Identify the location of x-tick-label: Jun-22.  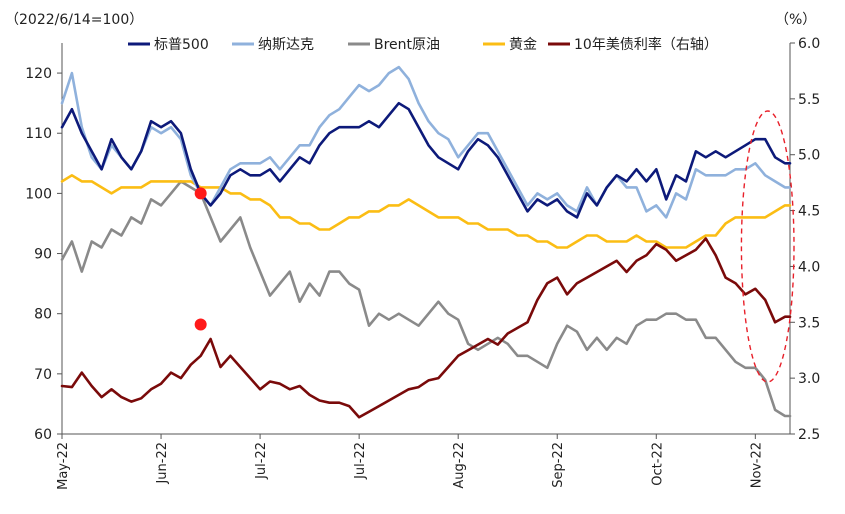
(162, 463).